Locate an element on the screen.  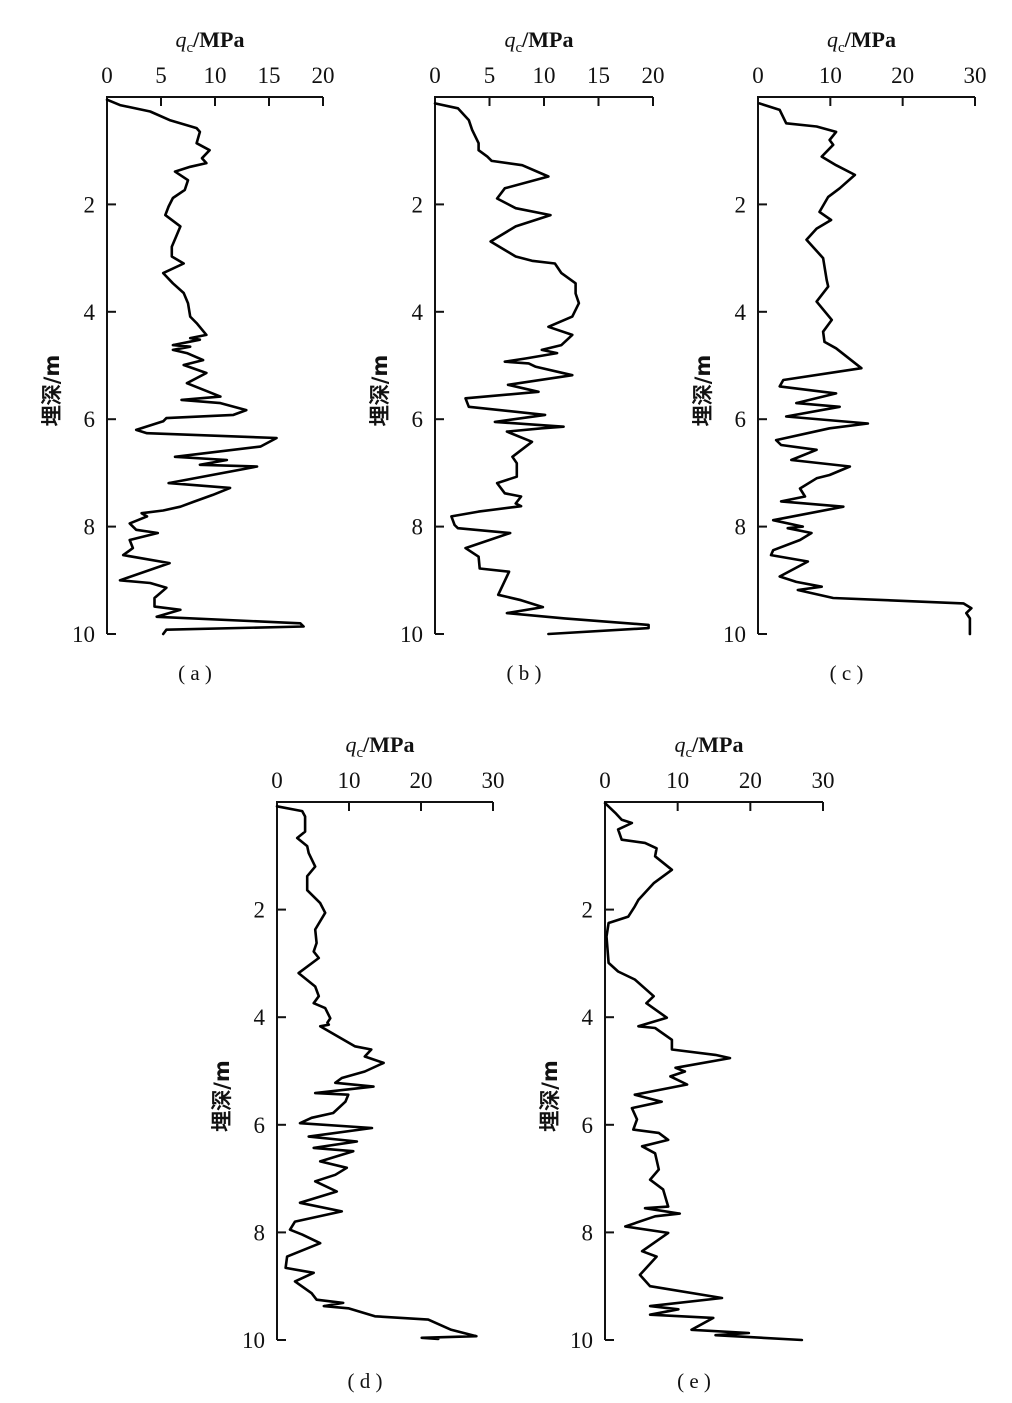
panel-label: ( b ) is located at coordinates (524, 673).